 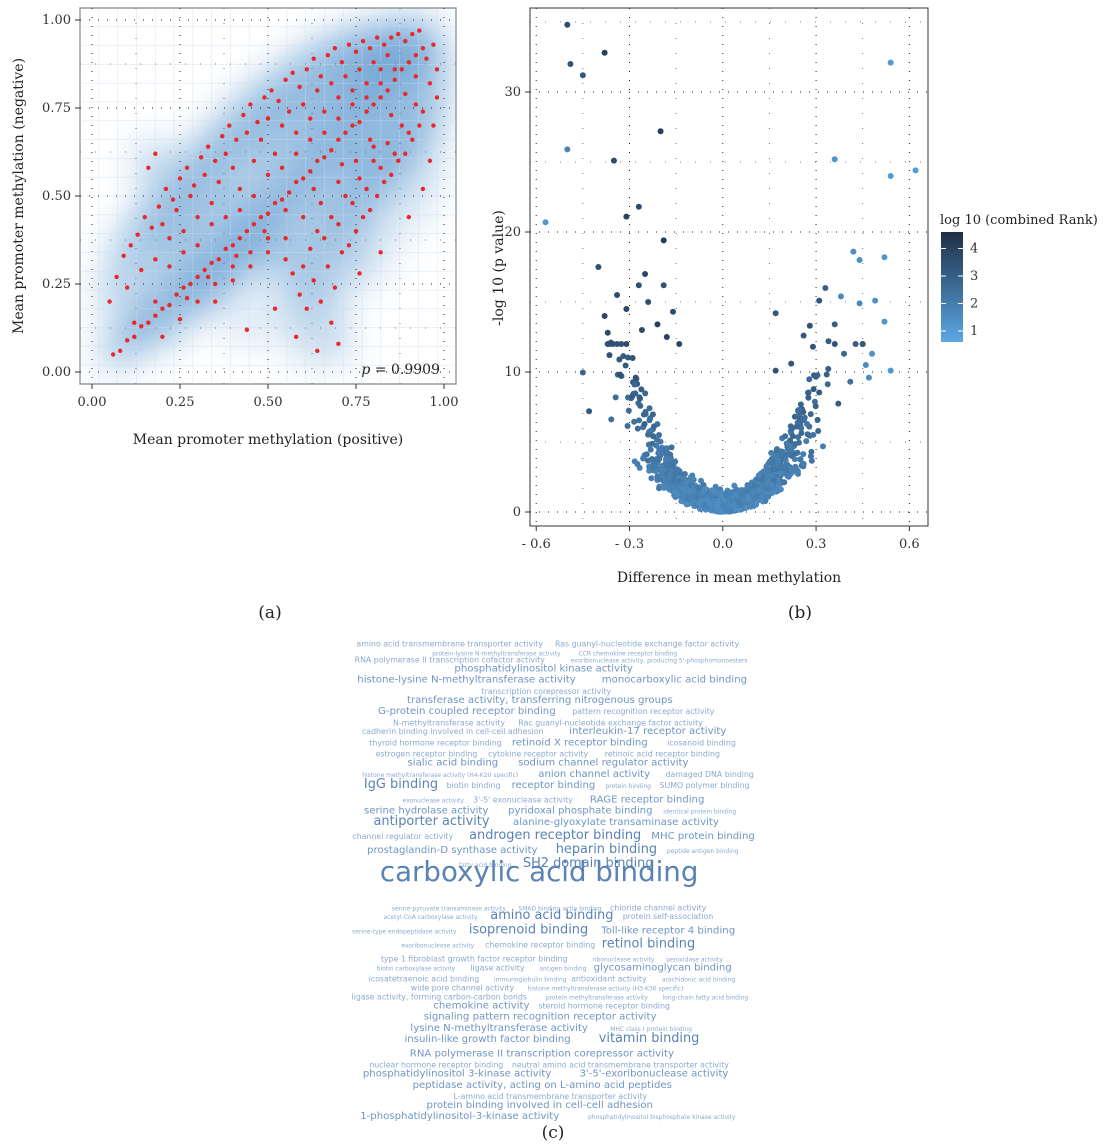 I want to click on legend-tick-label: 3, so click(x=974, y=276).